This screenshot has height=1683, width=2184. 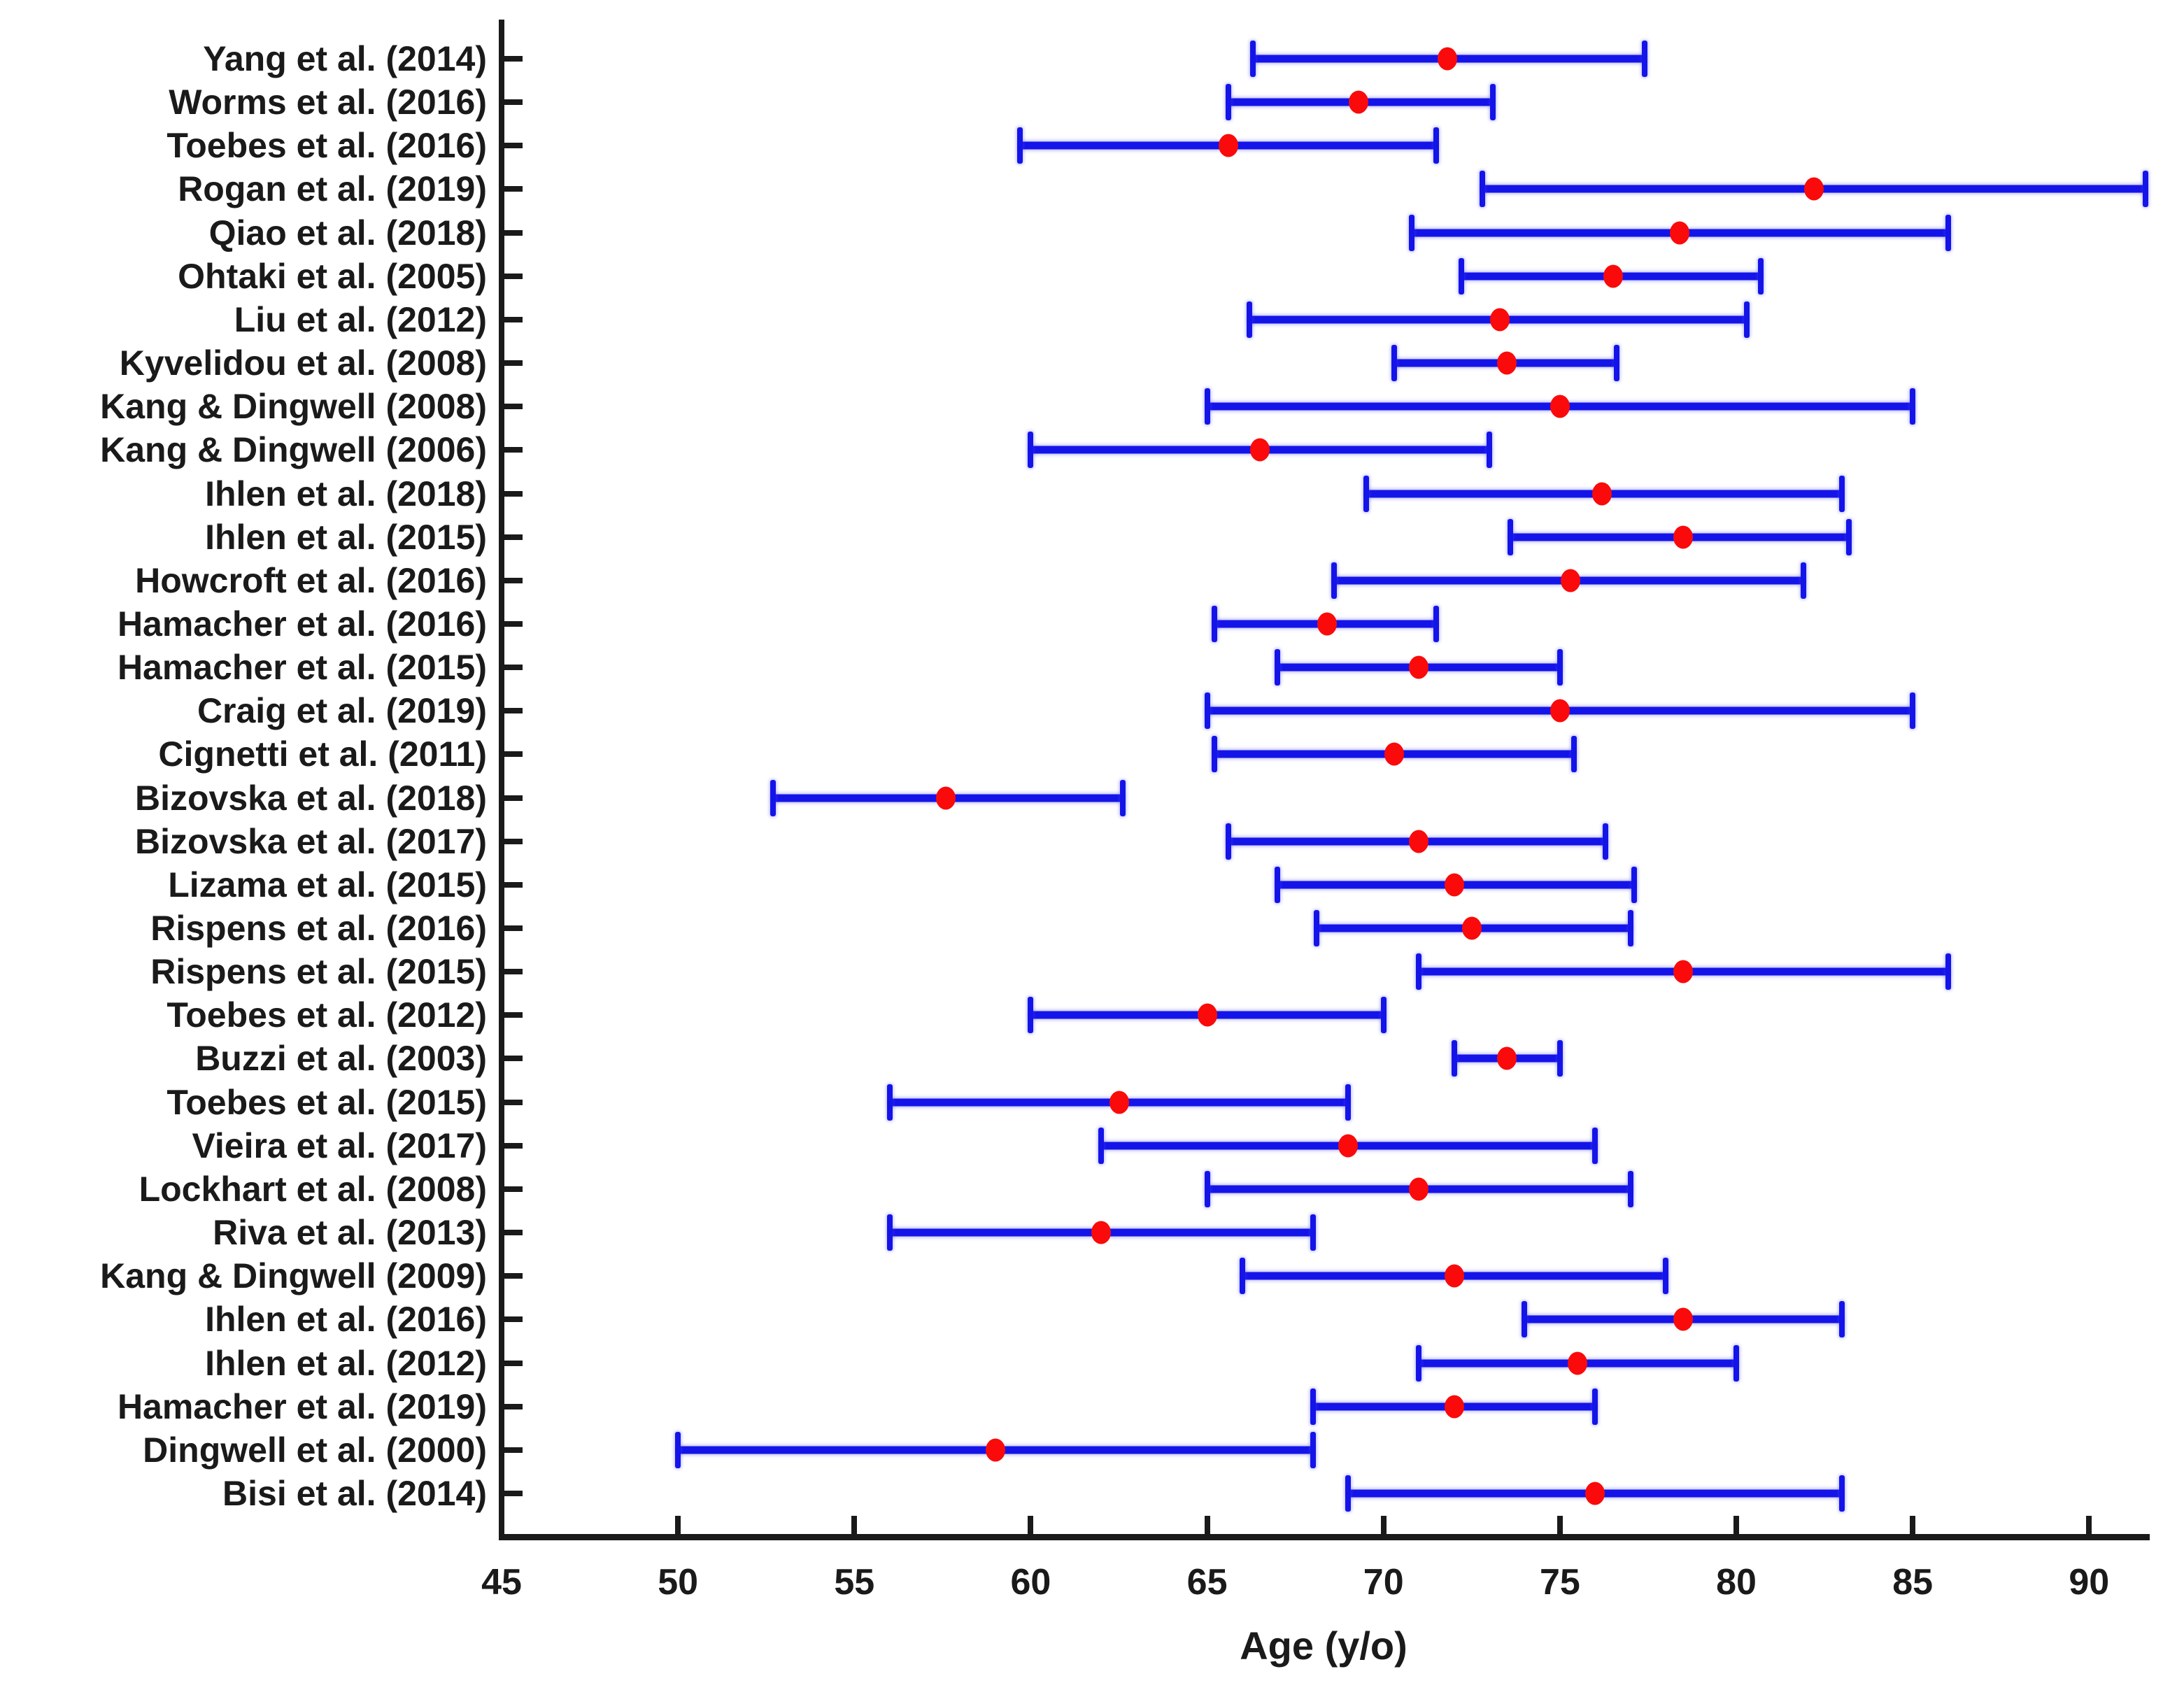 I want to click on y-axis-label: Toebes et al. (2016), so click(x=326, y=146).